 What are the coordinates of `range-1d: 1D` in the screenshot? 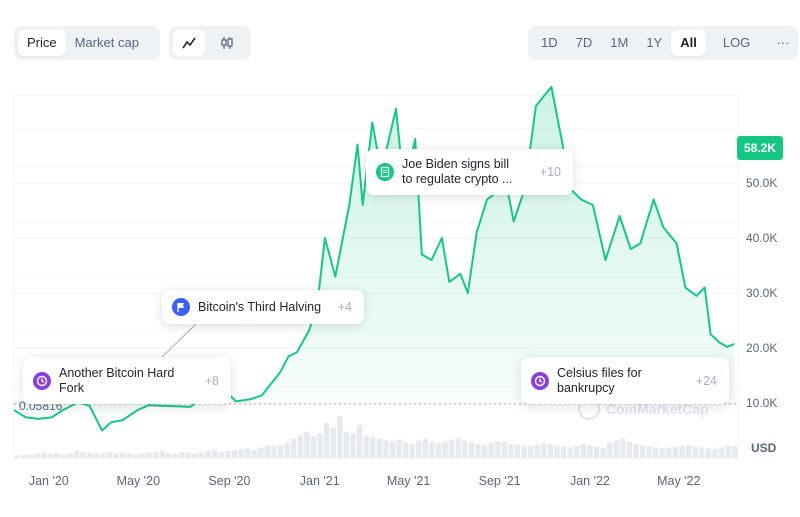 It's located at (549, 42).